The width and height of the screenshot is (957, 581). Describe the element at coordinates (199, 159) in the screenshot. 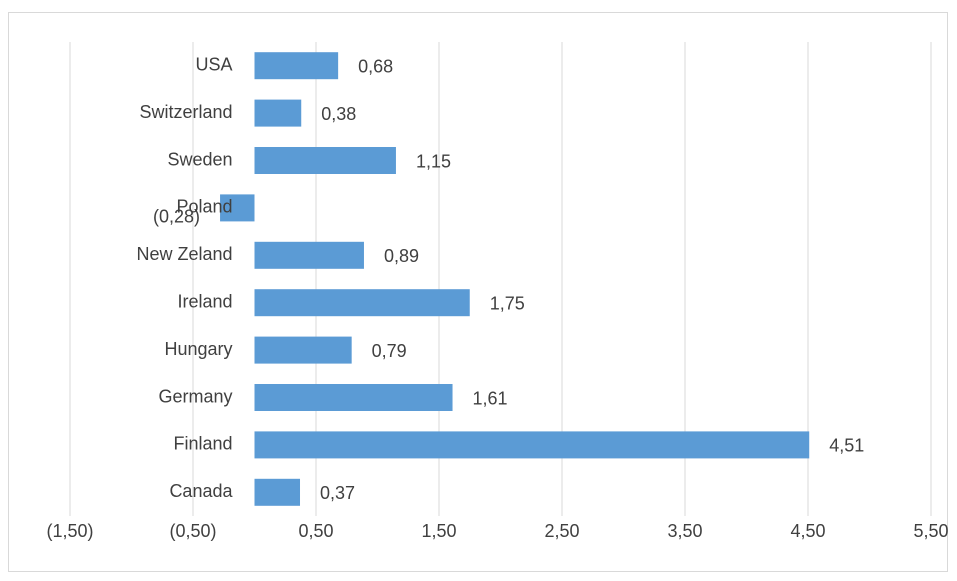

I see `category-label: Sweden` at that location.